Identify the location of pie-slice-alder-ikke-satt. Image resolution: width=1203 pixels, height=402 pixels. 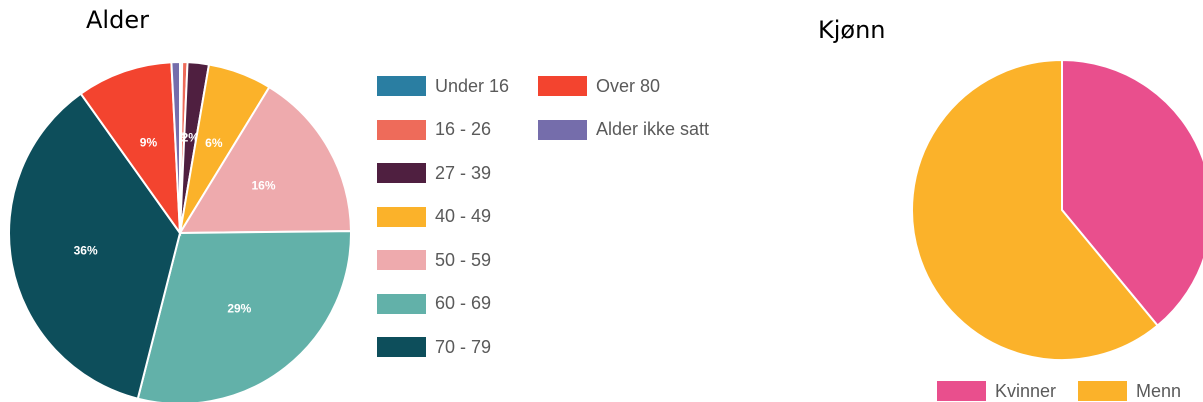
(175, 147).